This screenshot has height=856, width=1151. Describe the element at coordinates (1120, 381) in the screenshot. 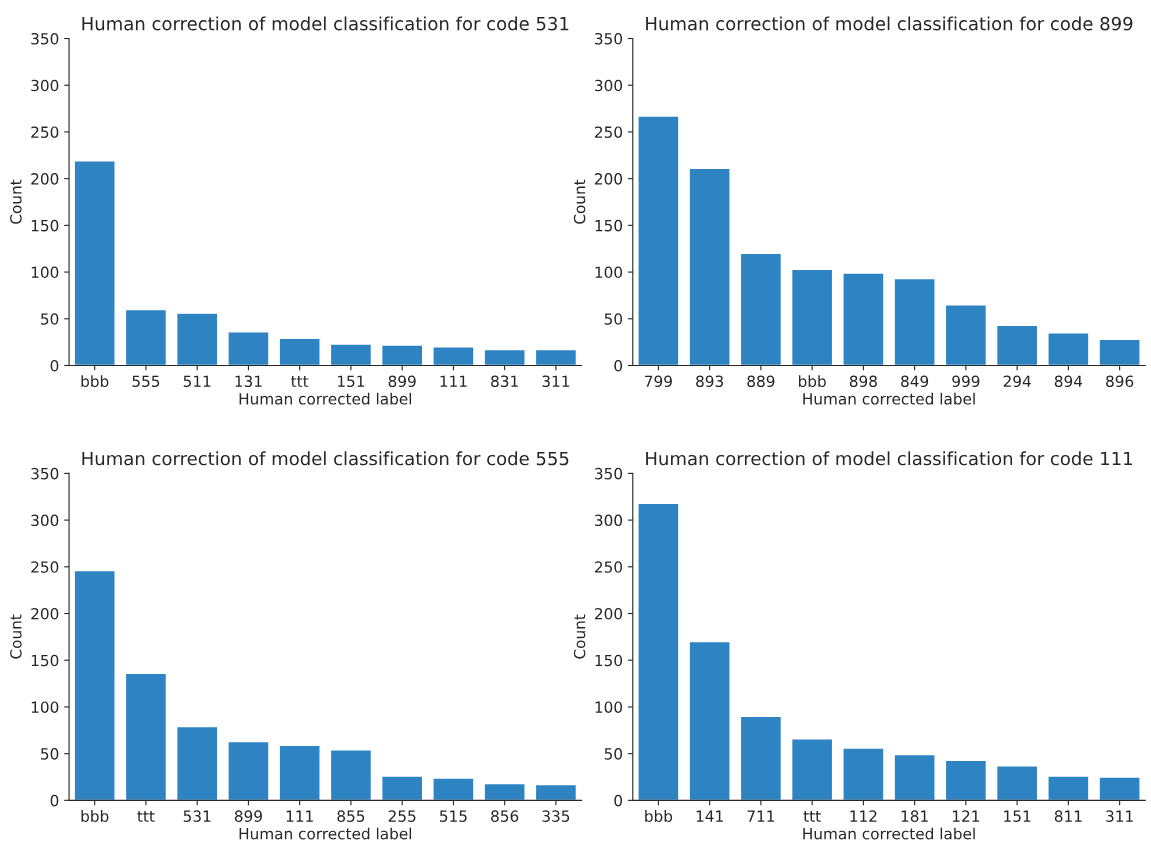

I see `x-tick-label: 896` at that location.